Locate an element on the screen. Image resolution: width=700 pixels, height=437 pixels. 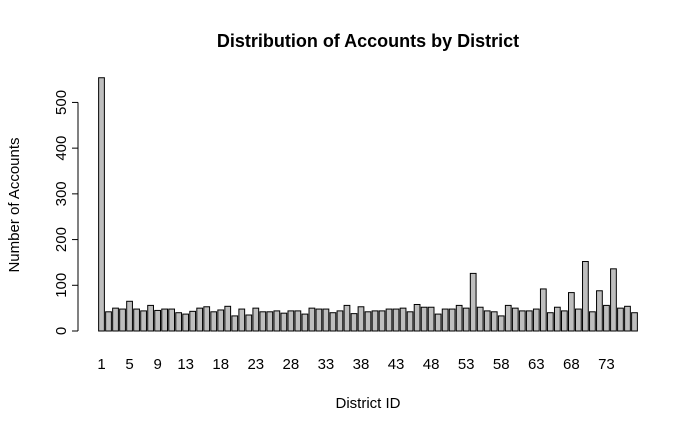
chart-title: Distribution of Accounts by District is located at coordinates (368, 41).